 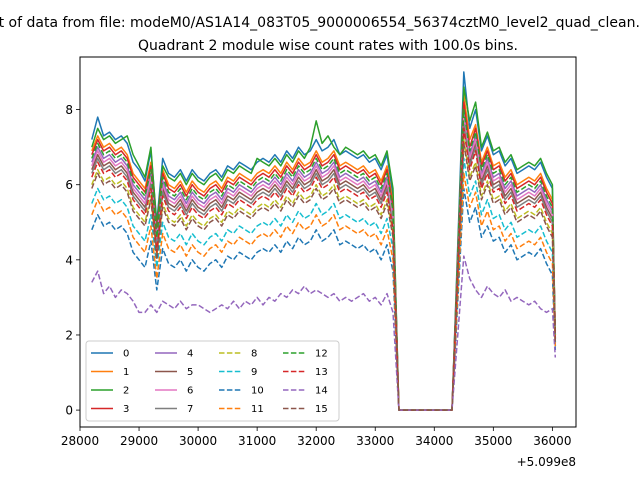 I want to click on legend-label-15: 15, so click(x=321, y=409).